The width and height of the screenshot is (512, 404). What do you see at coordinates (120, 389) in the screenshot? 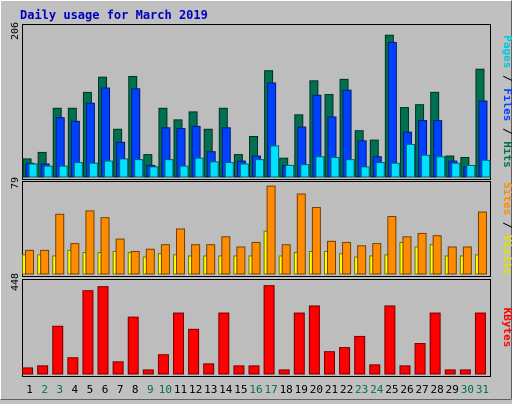
I see `x-tick-label-day-7: 7` at bounding box center [120, 389].